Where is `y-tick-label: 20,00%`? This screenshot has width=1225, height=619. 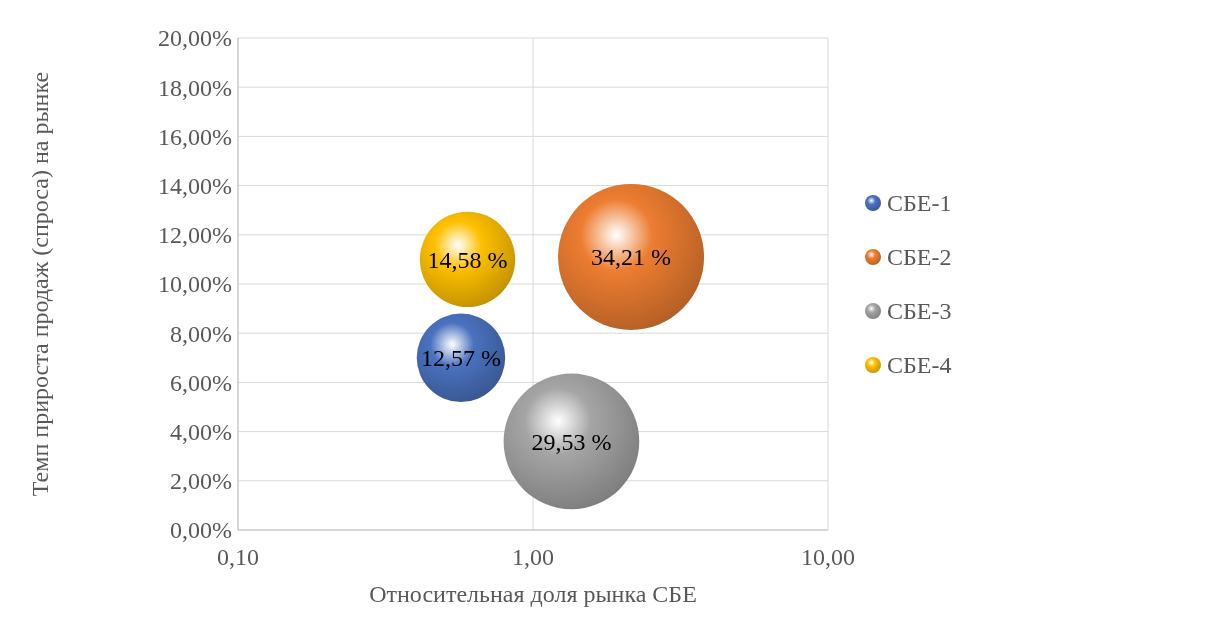 y-tick-label: 20,00% is located at coordinates (195, 38).